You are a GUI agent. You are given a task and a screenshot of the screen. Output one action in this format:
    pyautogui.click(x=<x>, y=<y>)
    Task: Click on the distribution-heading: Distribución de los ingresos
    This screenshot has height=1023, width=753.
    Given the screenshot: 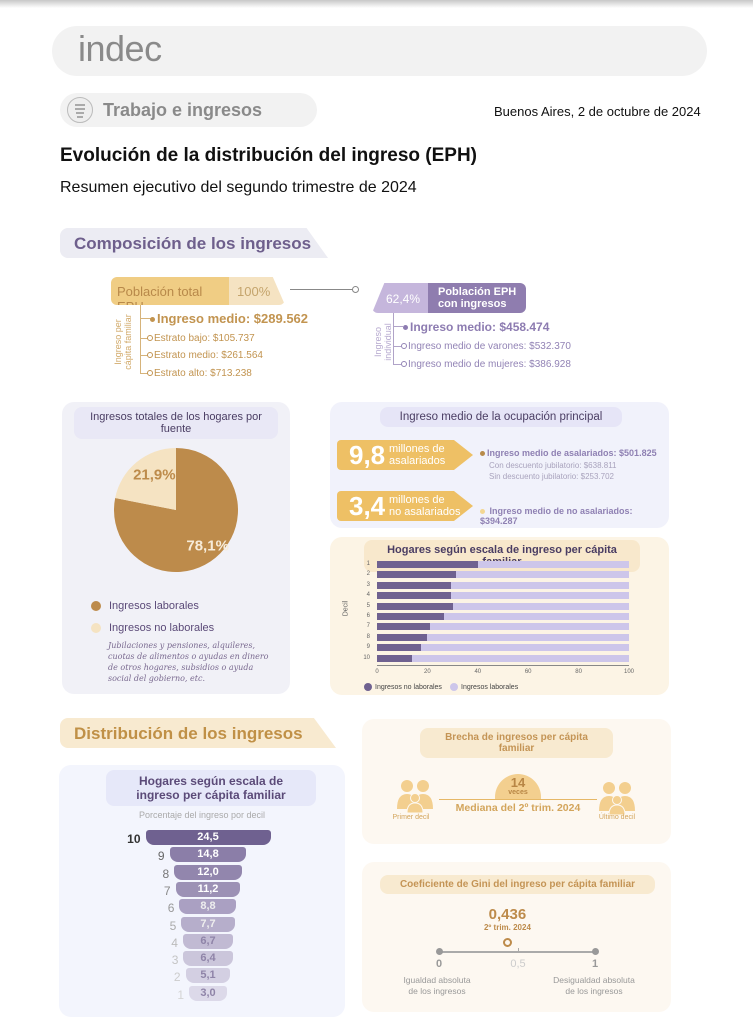 What is the action you would take?
    pyautogui.click(x=198, y=733)
    